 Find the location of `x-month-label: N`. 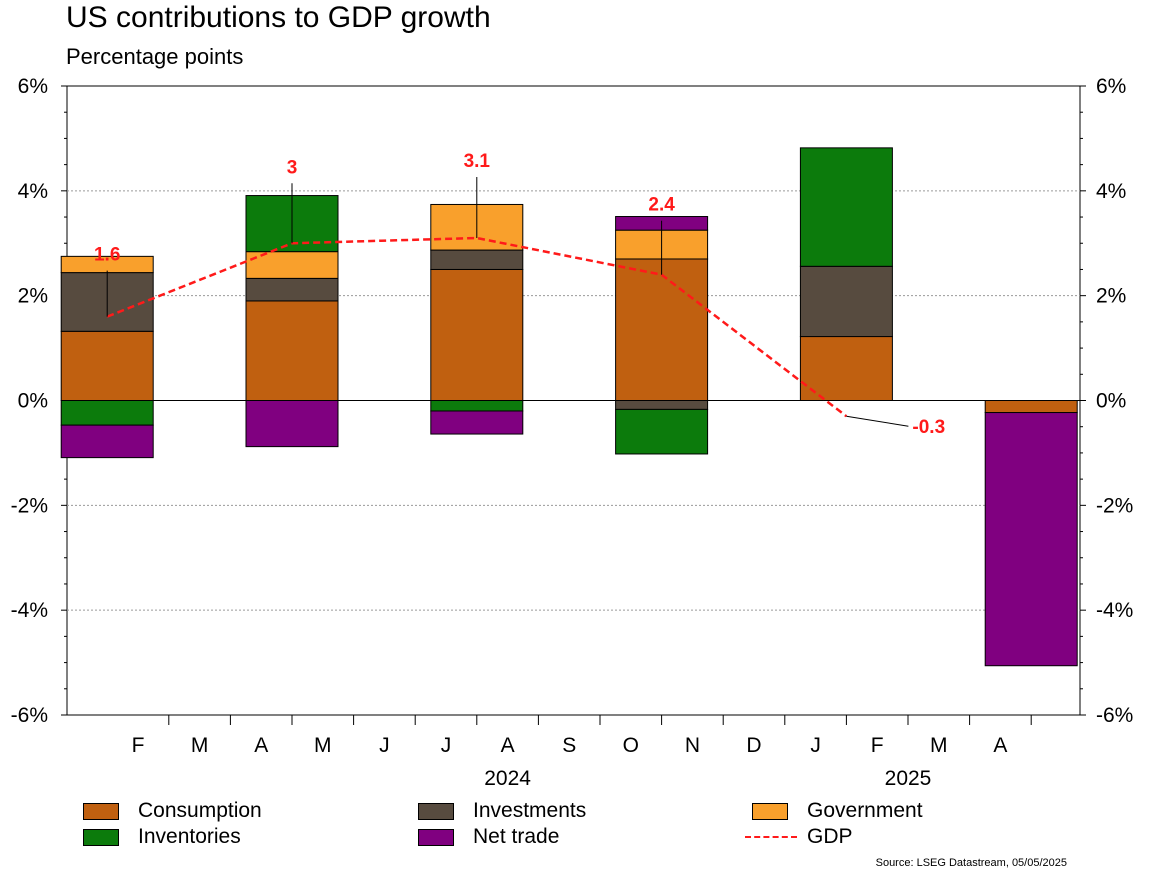

x-month-label: N is located at coordinates (692, 745).